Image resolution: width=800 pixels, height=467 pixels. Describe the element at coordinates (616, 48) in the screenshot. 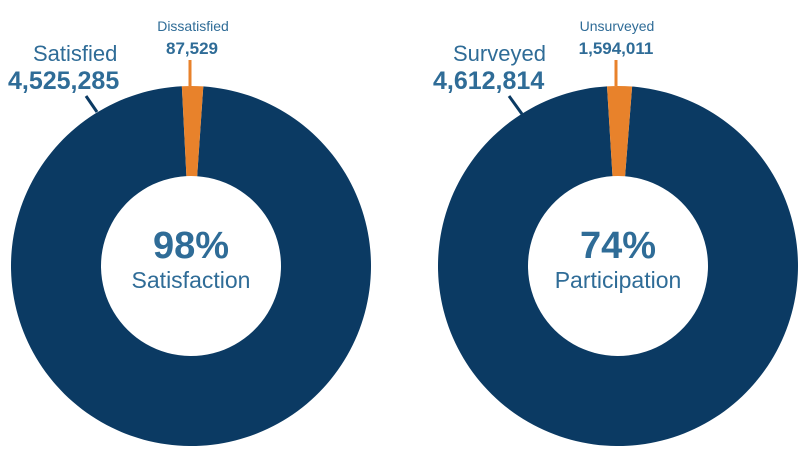

I see `data-label-value: 1,594,011` at that location.